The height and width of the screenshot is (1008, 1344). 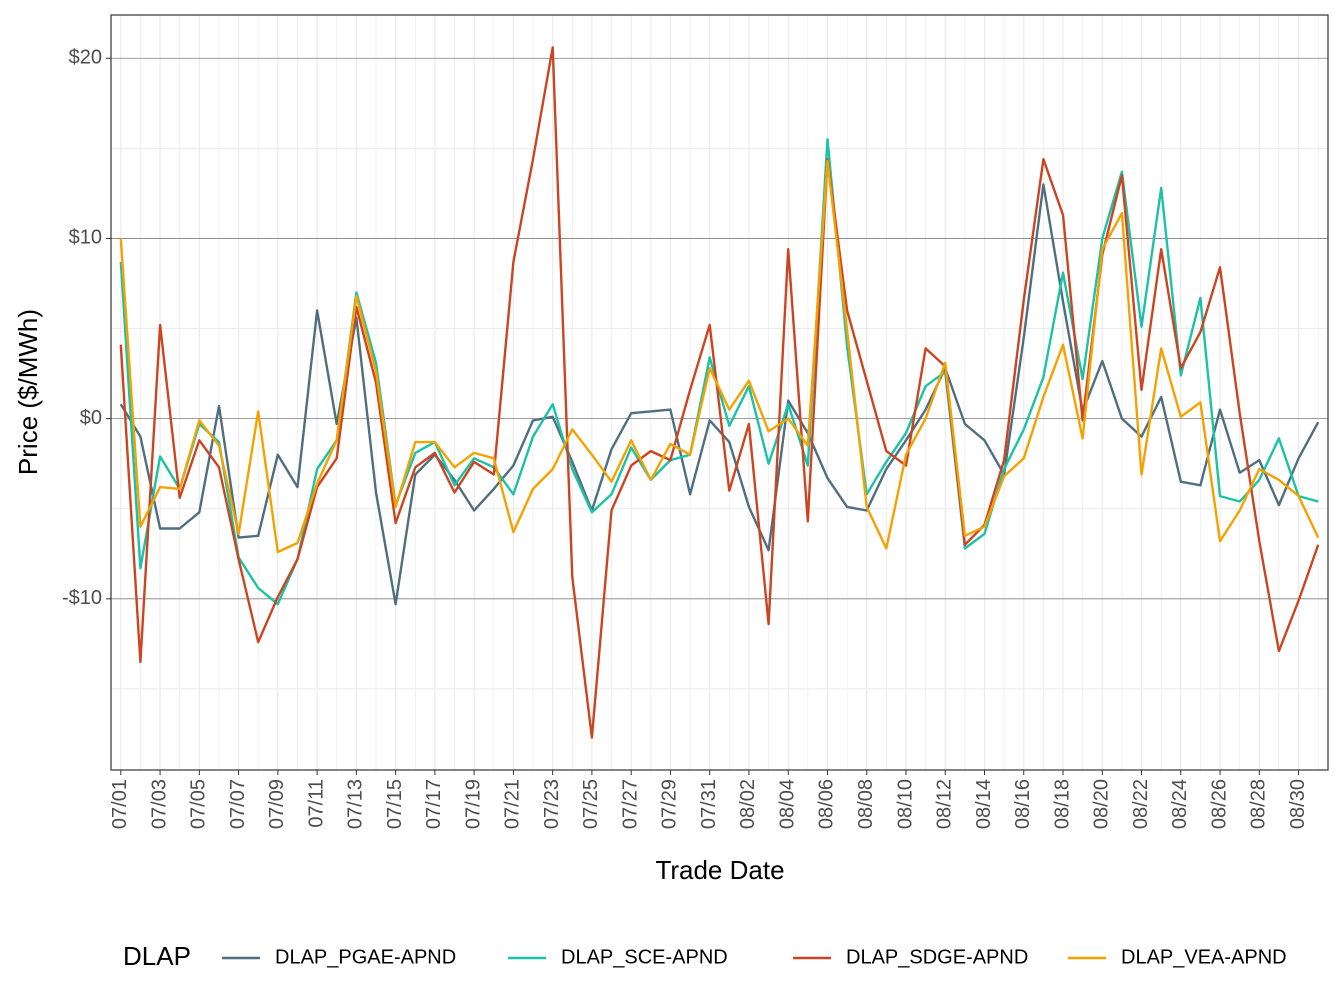 I want to click on legend-title: DLAP, so click(x=157, y=956).